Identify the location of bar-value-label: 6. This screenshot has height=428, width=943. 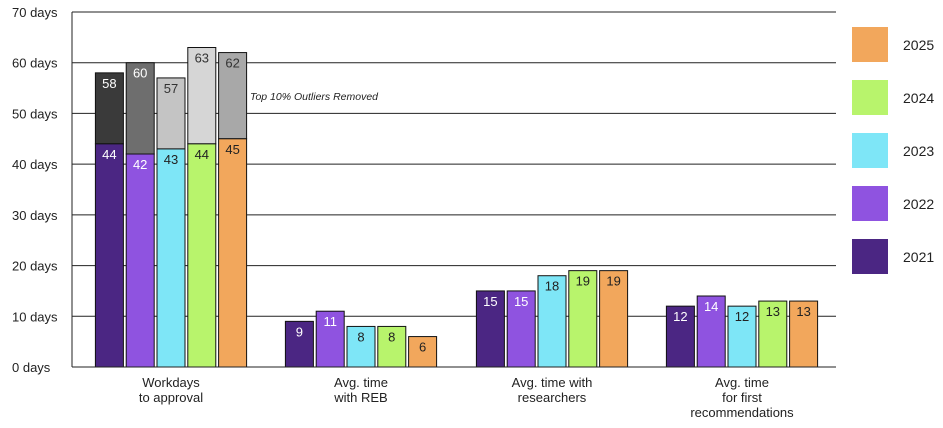
(422, 347).